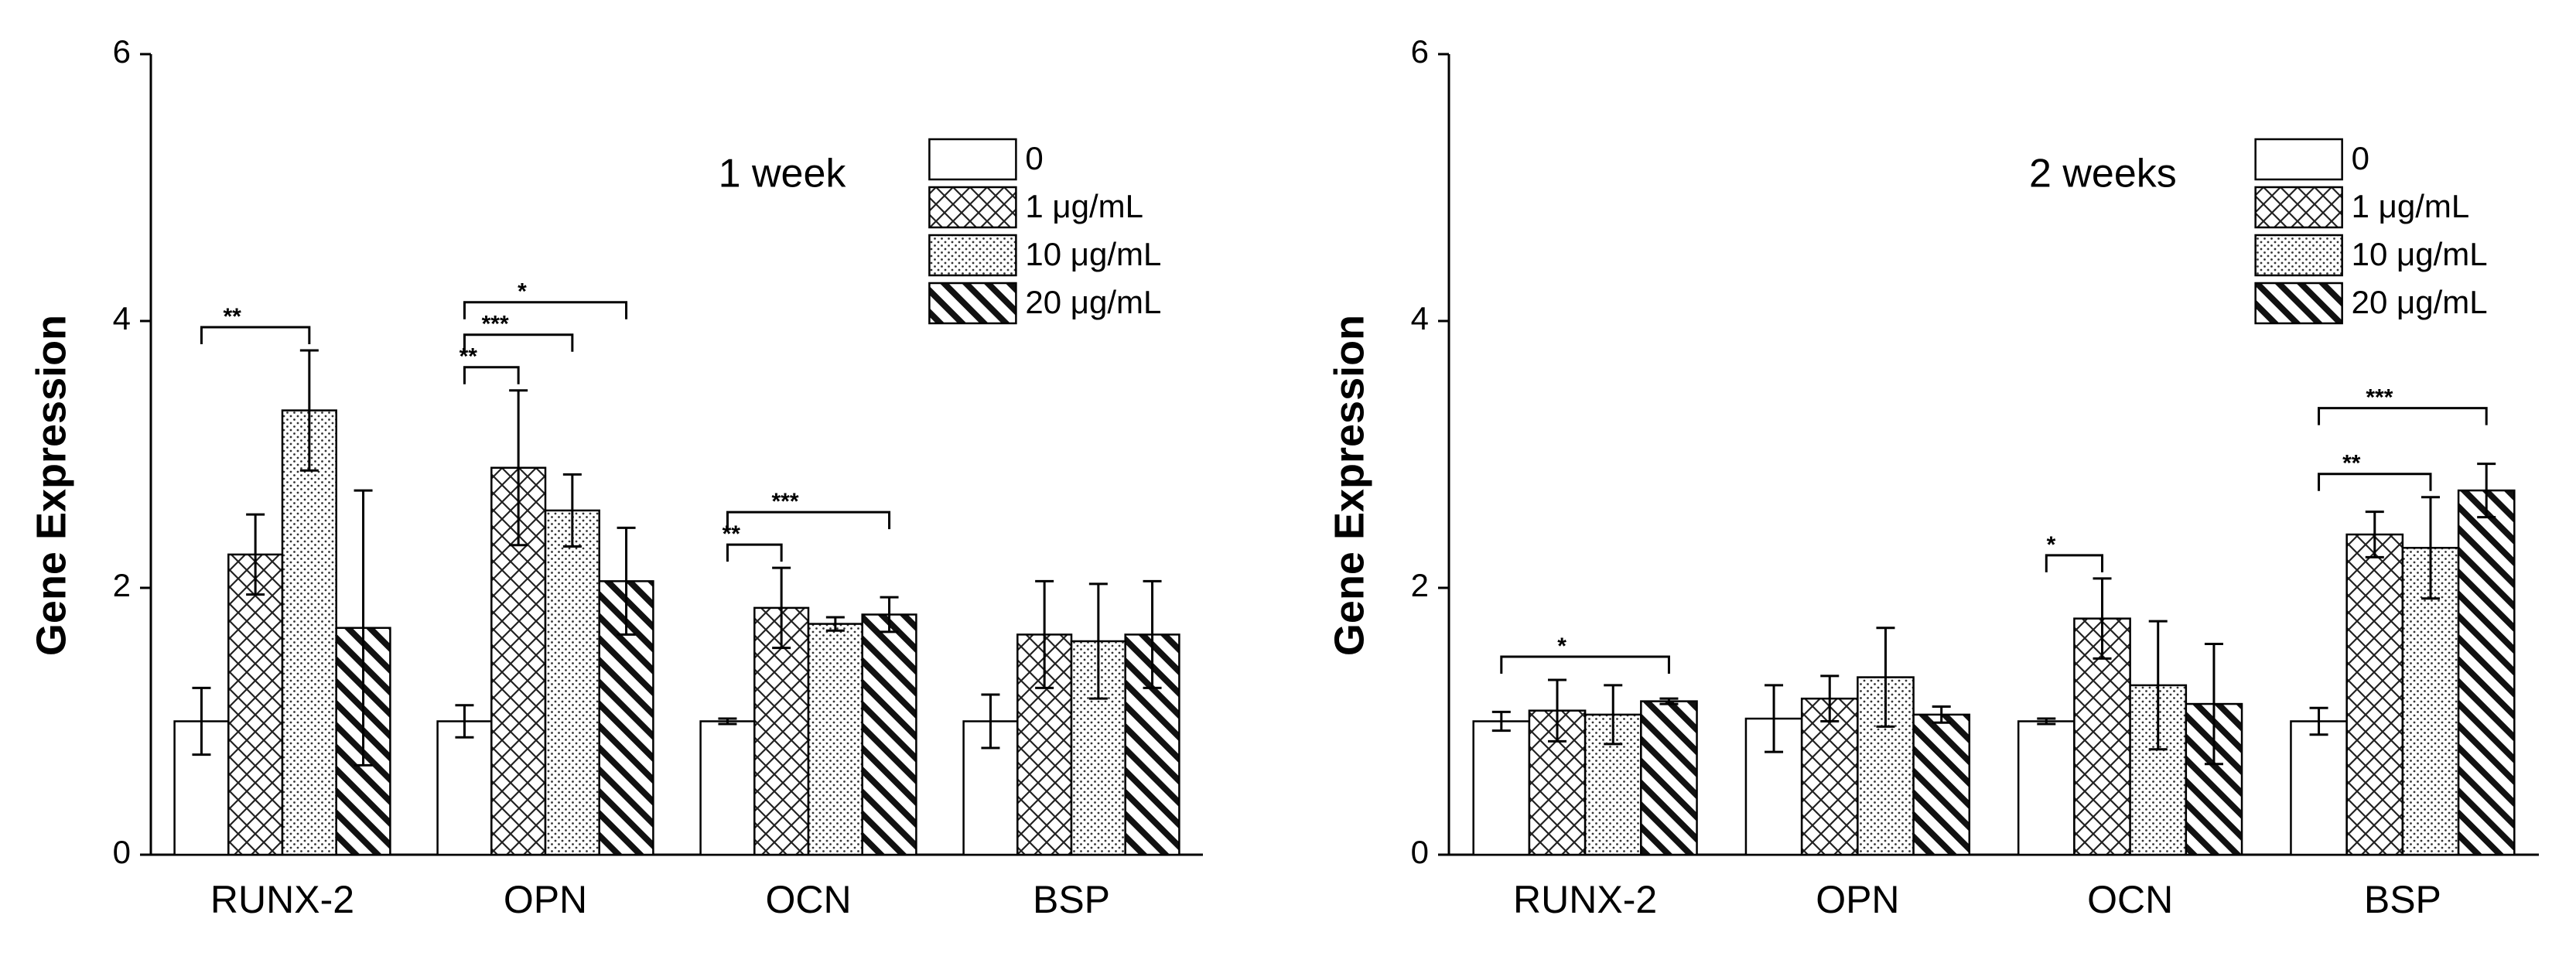  Describe the element at coordinates (2103, 174) in the screenshot. I see `chart-title: 2 weeks` at that location.